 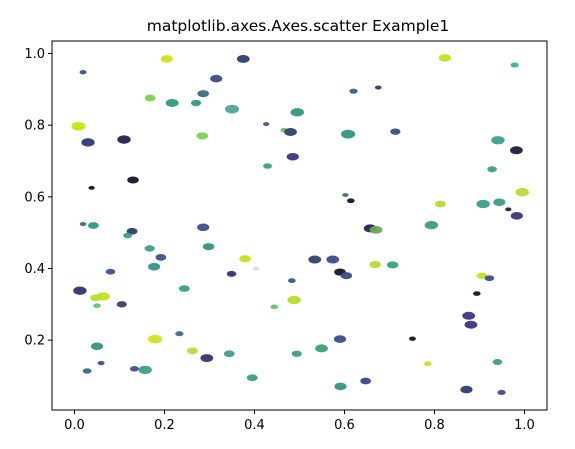 I want to click on y-tick-label: 0.2, so click(x=34, y=341).